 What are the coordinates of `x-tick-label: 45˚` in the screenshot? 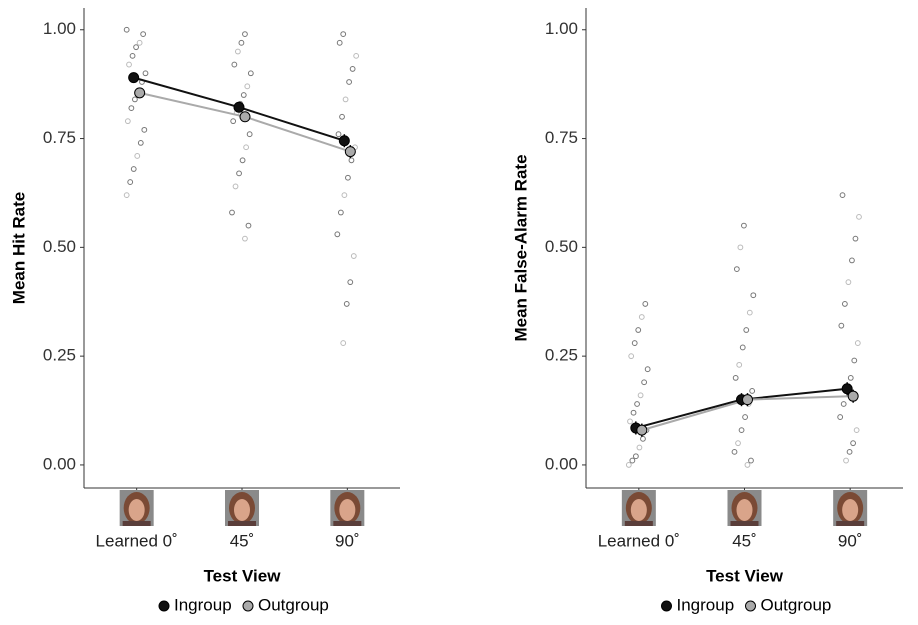 It's located at (744, 540).